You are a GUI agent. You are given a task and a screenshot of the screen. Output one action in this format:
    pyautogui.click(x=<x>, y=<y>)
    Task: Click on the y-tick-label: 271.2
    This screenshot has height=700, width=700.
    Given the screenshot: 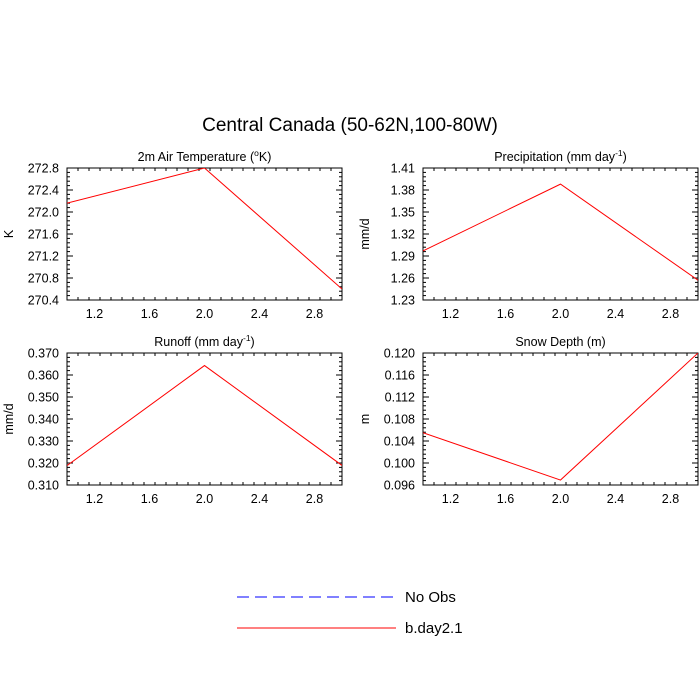 What is the action you would take?
    pyautogui.click(x=43, y=257)
    